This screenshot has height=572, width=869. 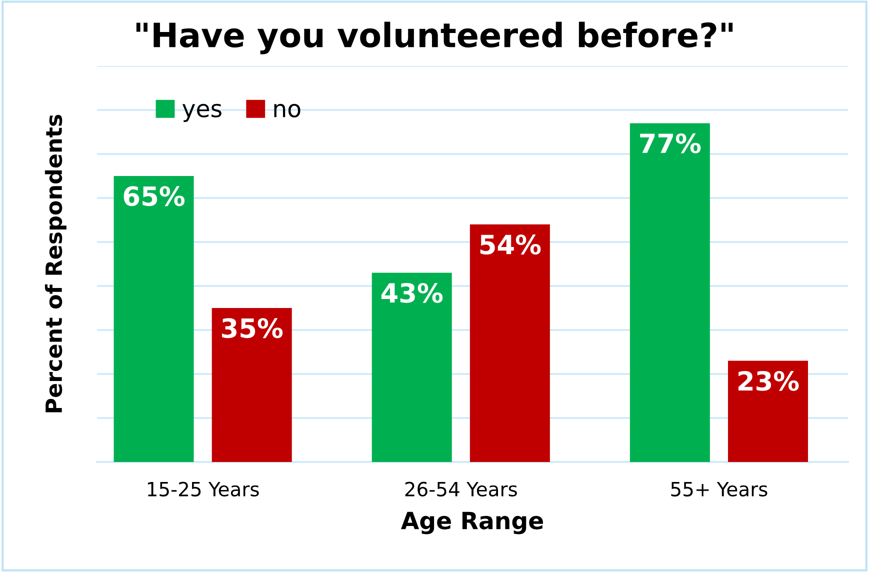 What do you see at coordinates (471, 523) in the screenshot?
I see `x-axis-title: Age Range` at bounding box center [471, 523].